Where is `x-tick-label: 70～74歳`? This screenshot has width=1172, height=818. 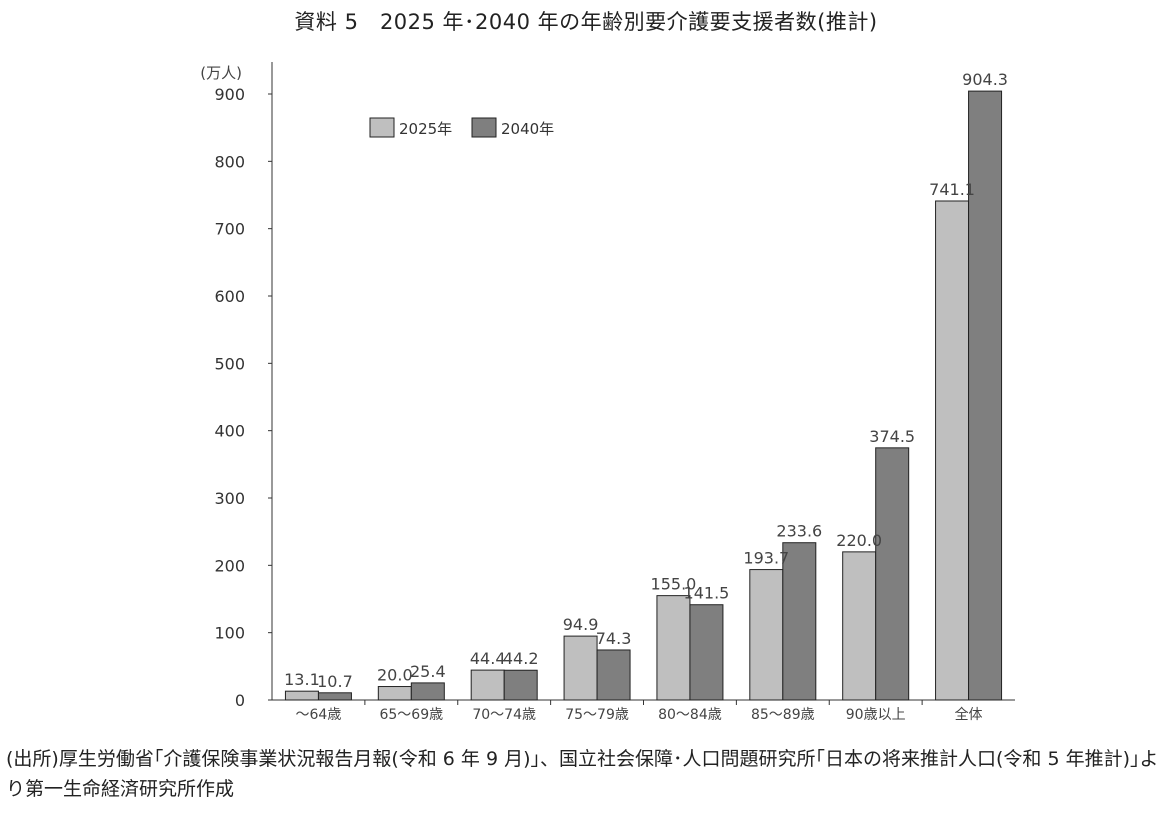
x-tick-label: 70～74歳 is located at coordinates (504, 715).